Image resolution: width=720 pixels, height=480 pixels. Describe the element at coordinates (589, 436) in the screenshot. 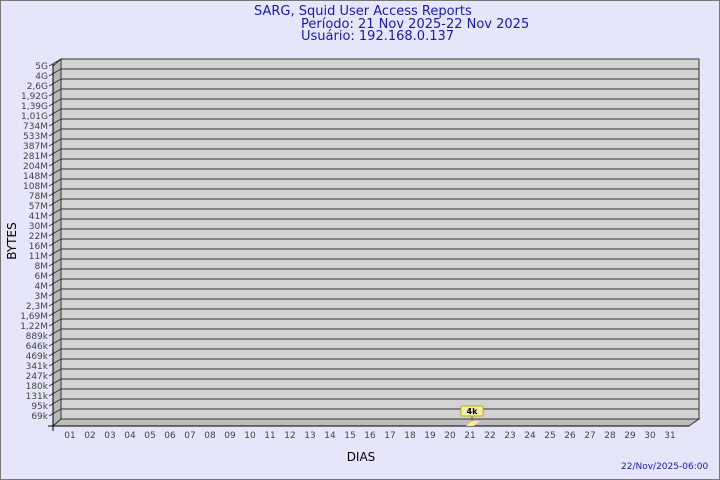

I see `x-tick-label: 27` at that location.